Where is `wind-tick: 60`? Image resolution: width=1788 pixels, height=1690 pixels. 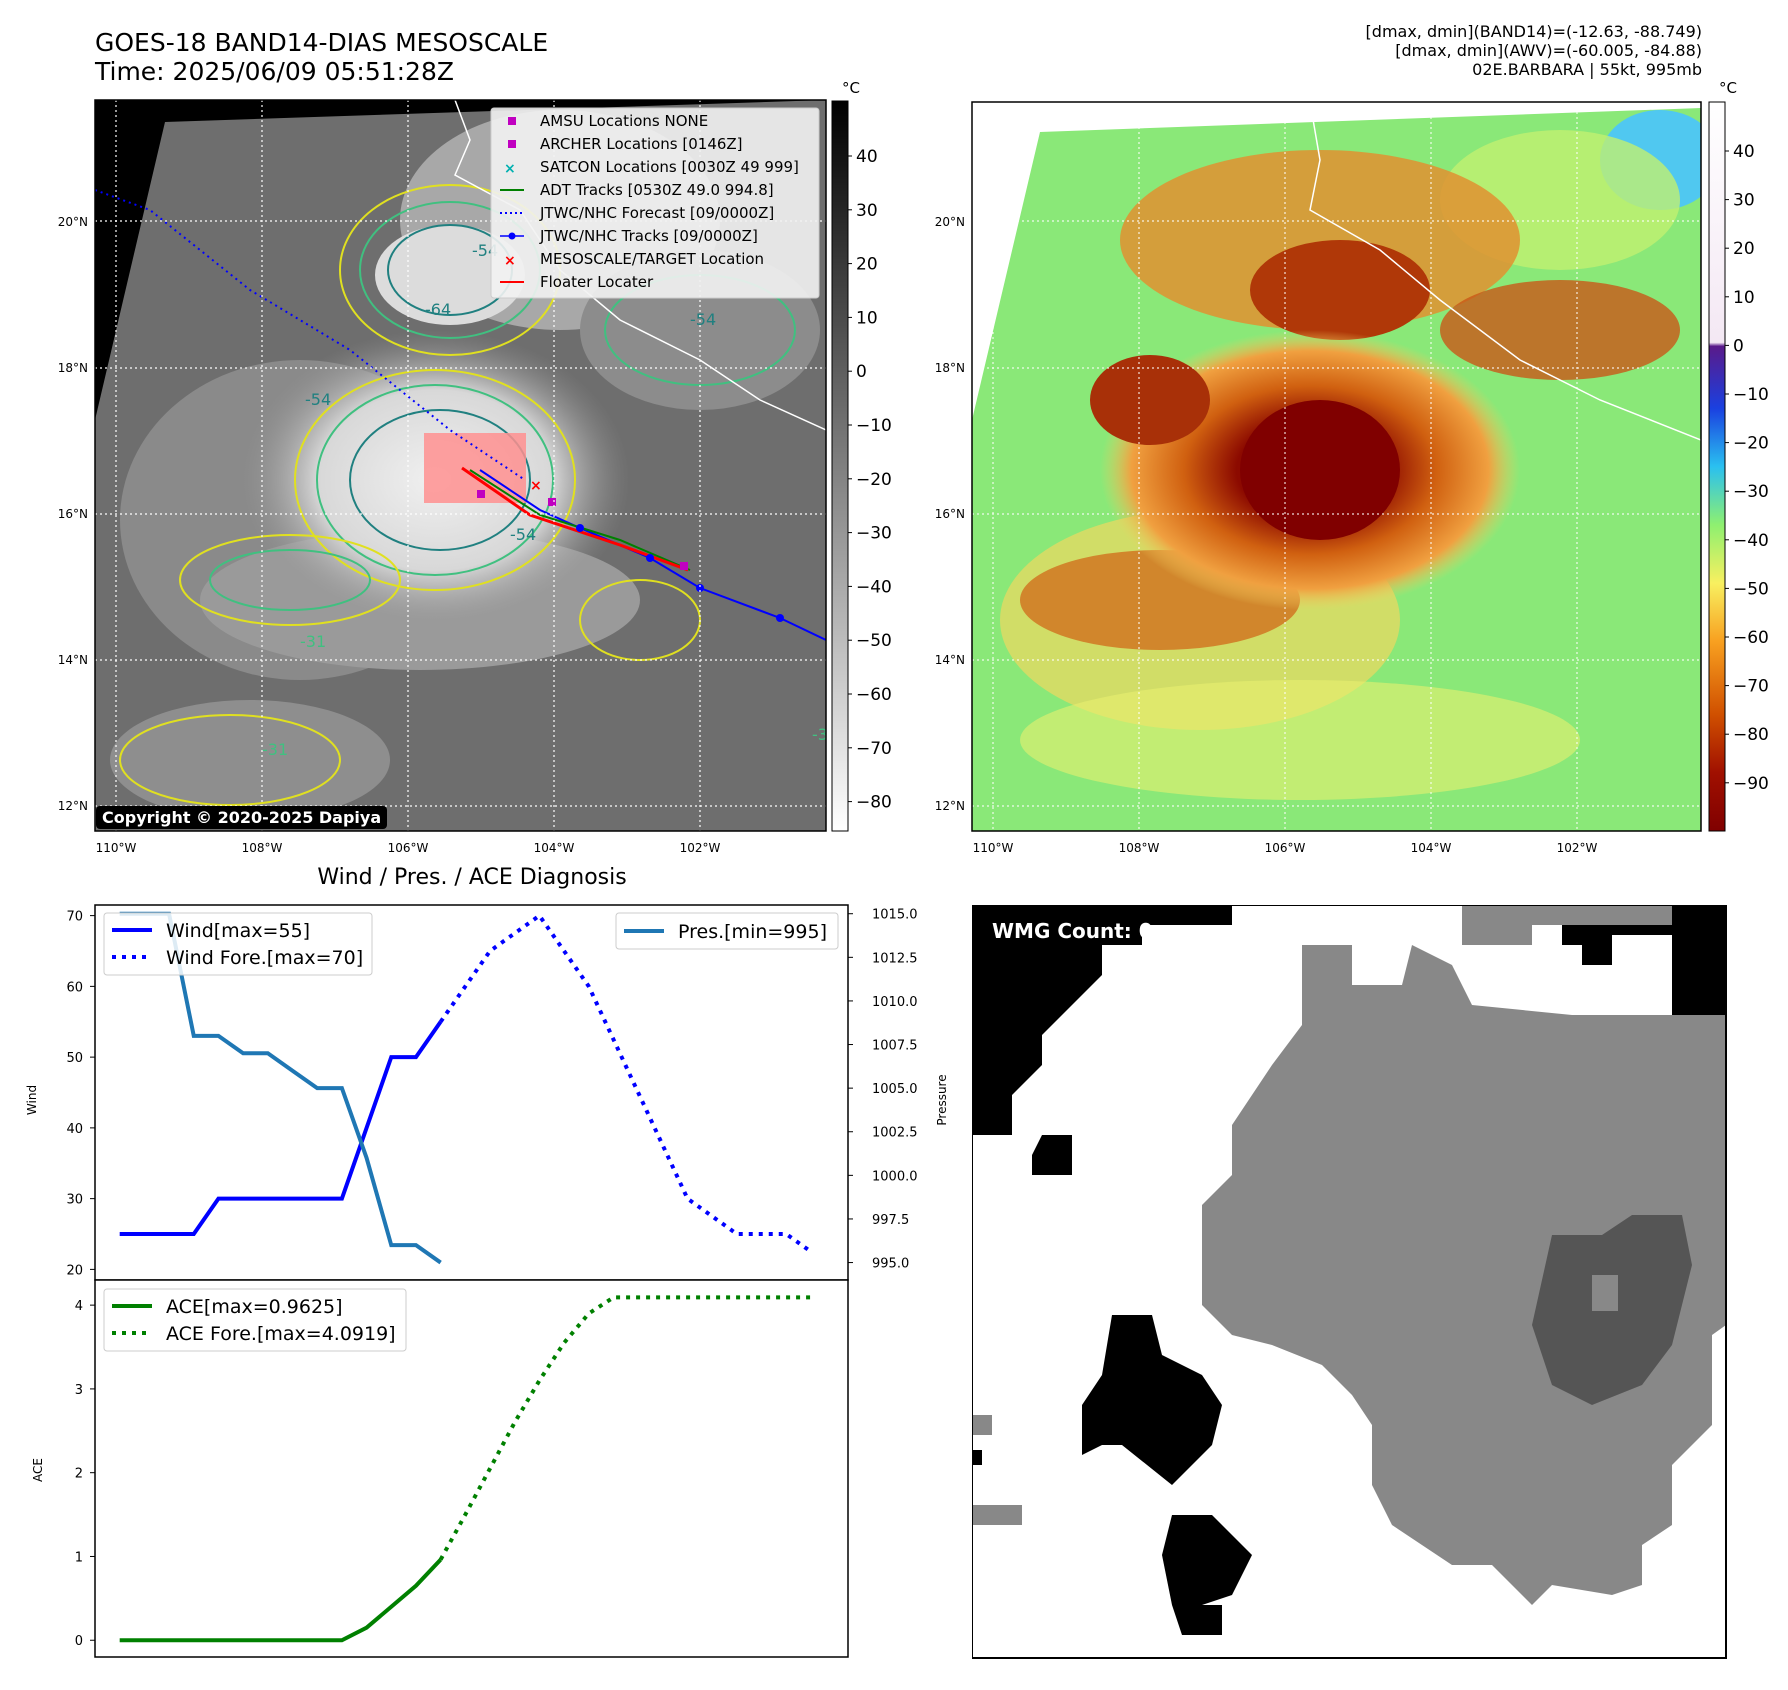
wind-tick: 60 is located at coordinates (74, 987).